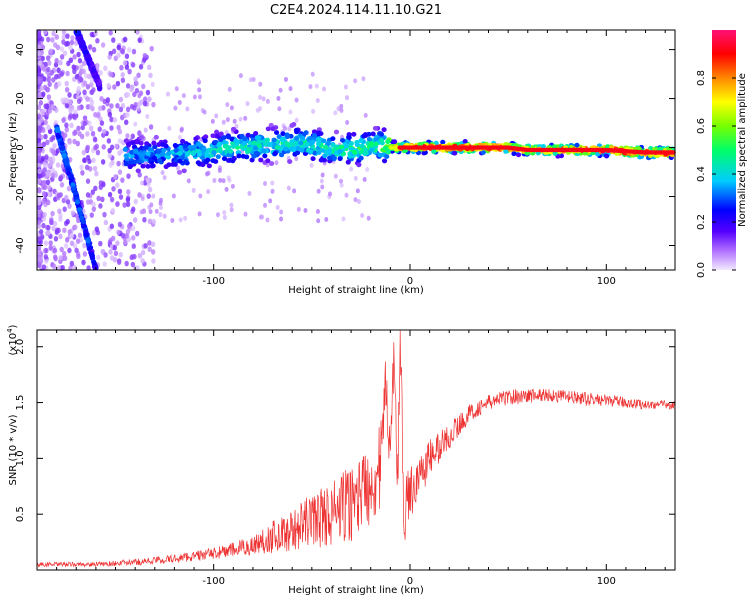  What do you see at coordinates (20, 403) in the screenshot?
I see `y-tick-label: 1.5` at bounding box center [20, 403].